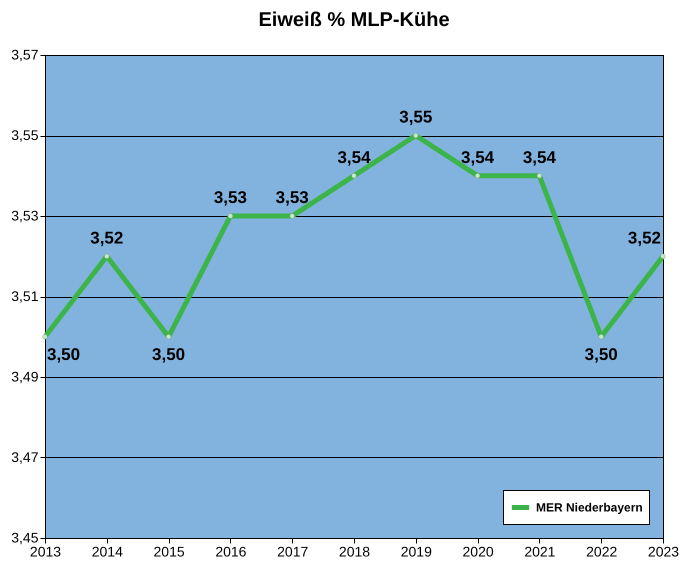 The image size is (697, 569). Describe the element at coordinates (108, 552) in the screenshot. I see `x-tick-label: 2014` at that location.